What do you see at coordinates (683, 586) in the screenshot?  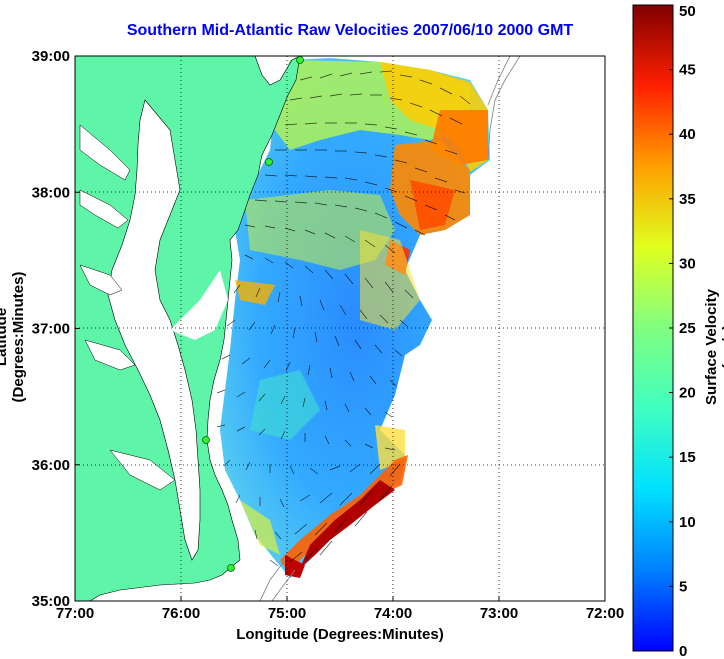 I see `colorbar-tick-label: 5` at bounding box center [683, 586].